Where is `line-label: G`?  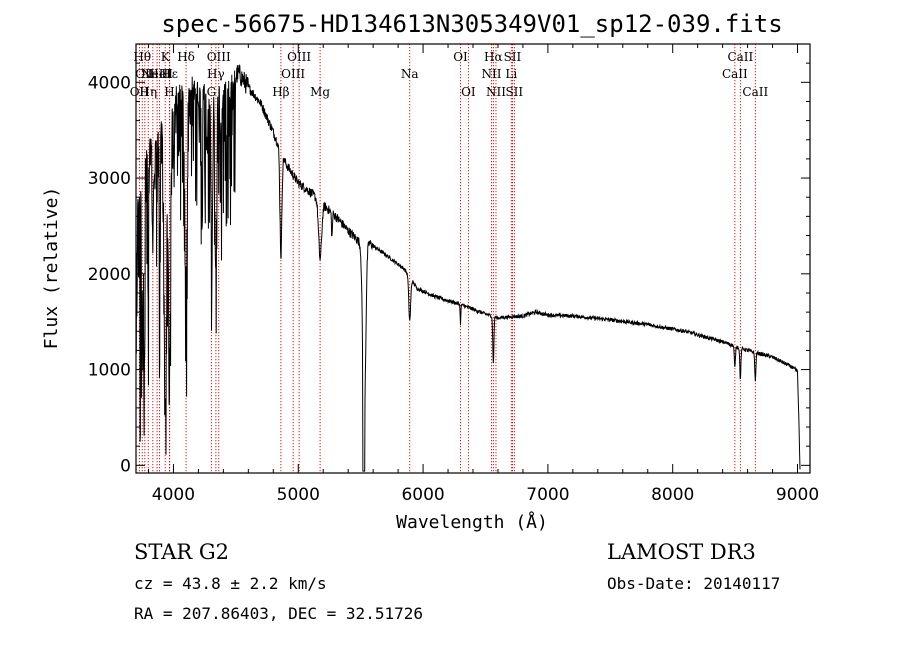
line-label: G is located at coordinates (212, 92).